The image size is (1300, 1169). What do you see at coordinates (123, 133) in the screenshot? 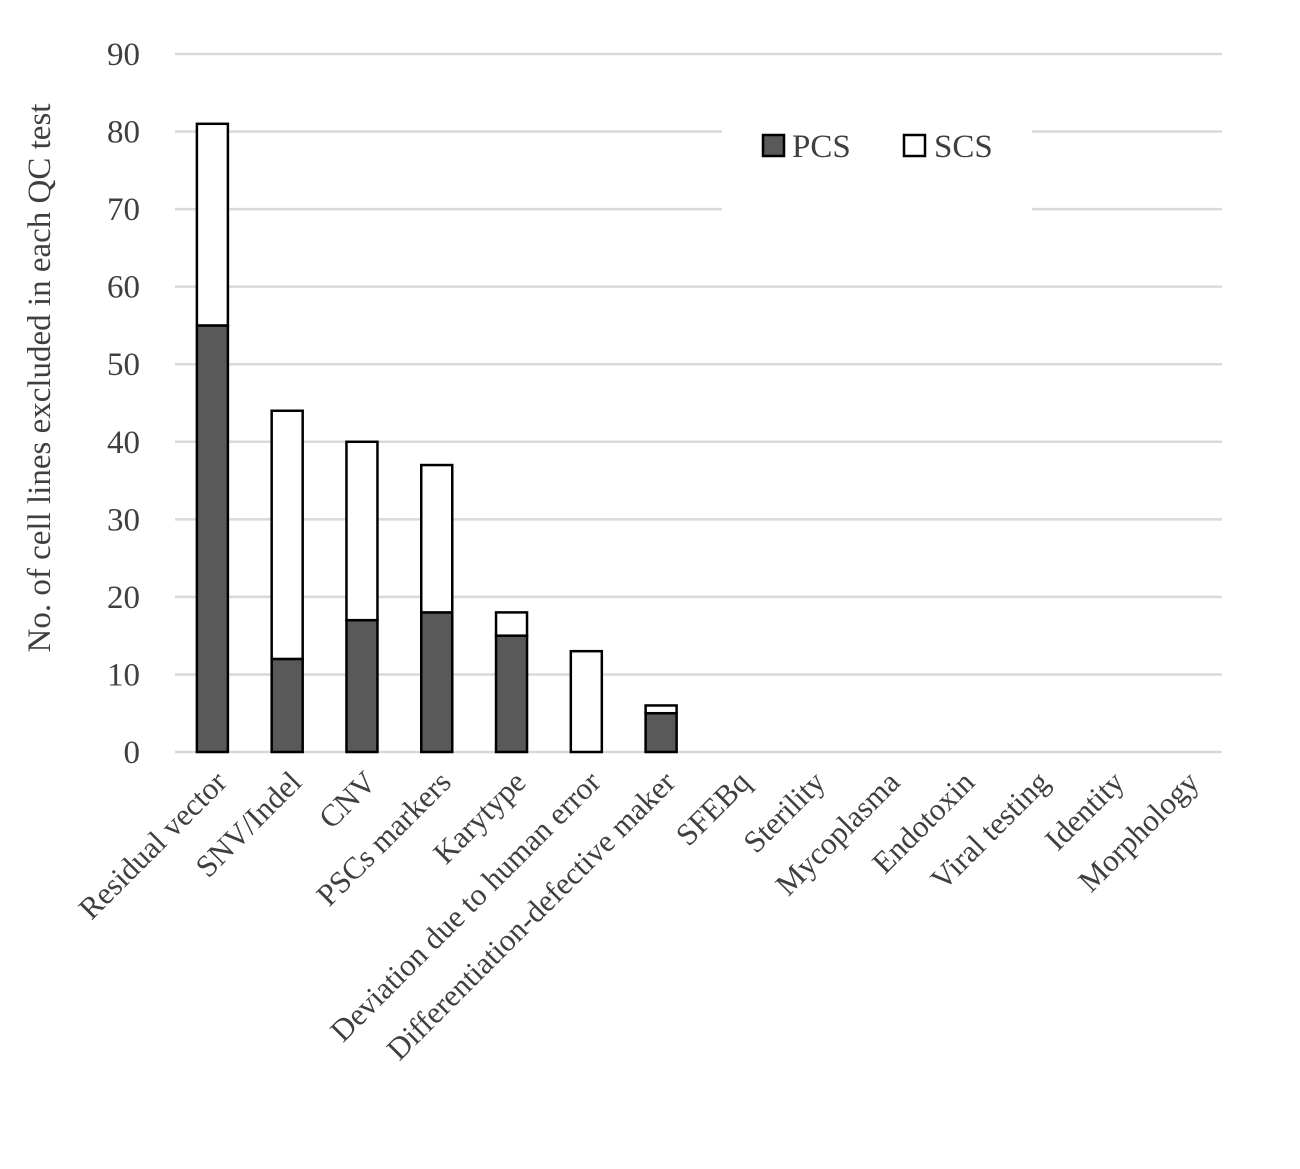
I see `y-tick-label: 80` at bounding box center [123, 133].